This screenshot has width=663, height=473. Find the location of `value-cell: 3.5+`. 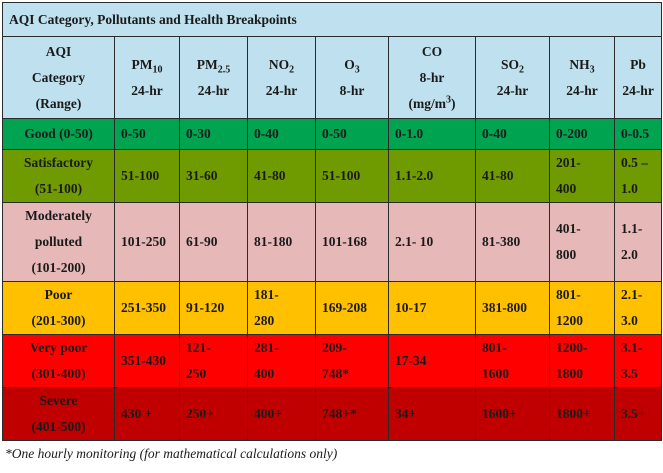

value-cell: 3.5+ is located at coordinates (638, 414).